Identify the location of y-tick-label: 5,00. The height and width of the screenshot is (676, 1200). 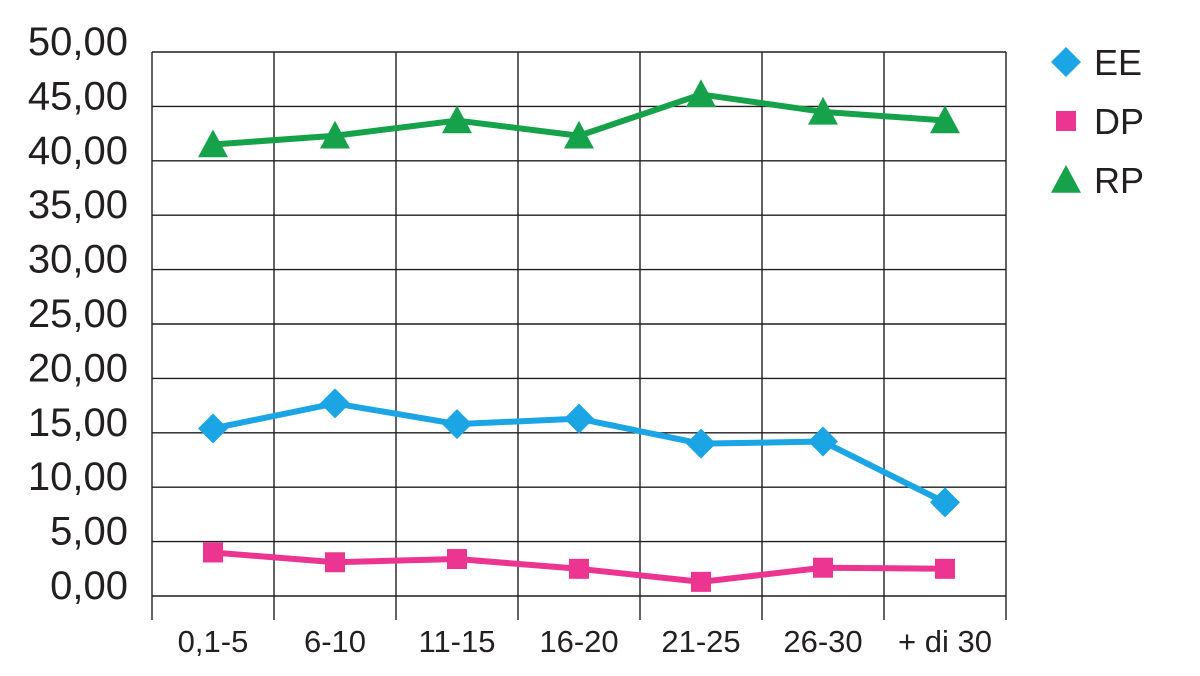
(89, 532).